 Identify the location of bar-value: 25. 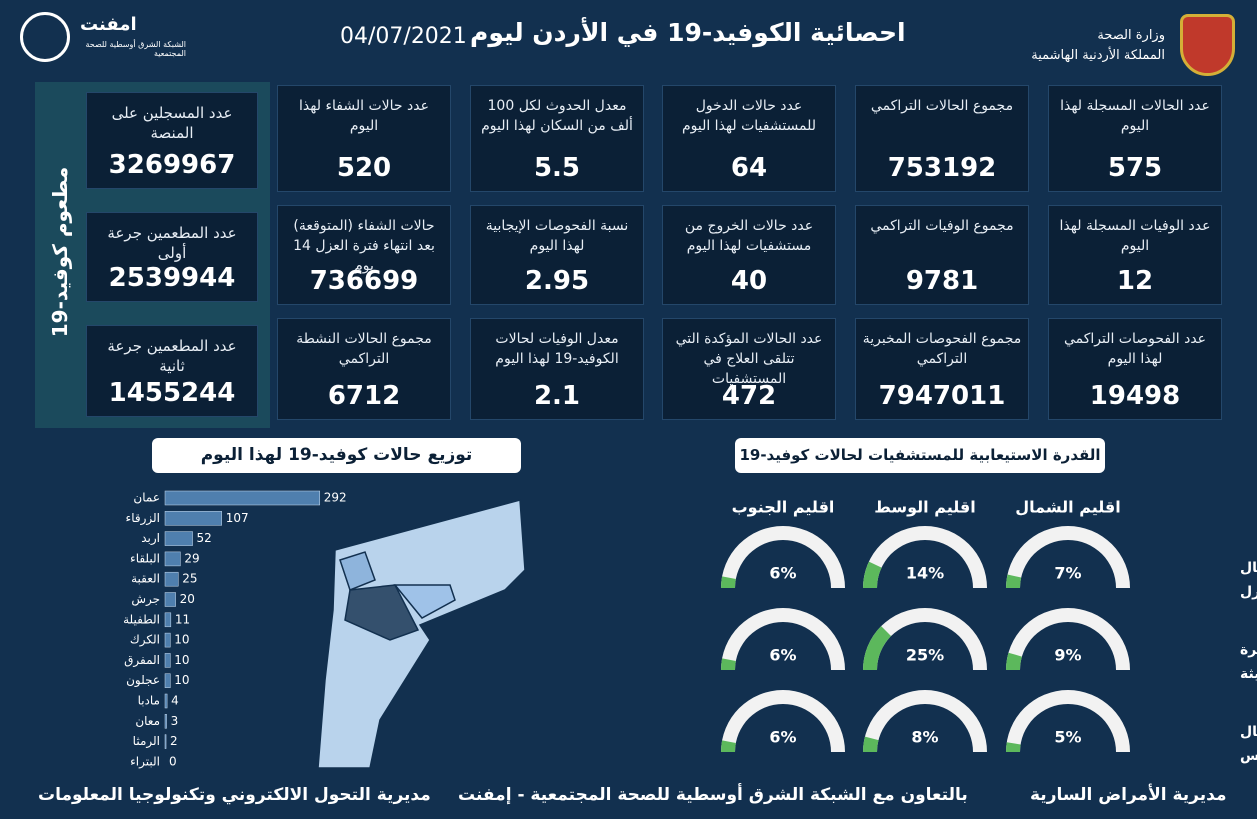
(189, 579).